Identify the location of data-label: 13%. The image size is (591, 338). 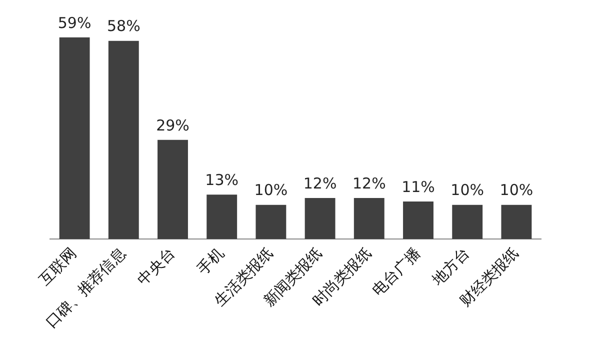
(222, 179).